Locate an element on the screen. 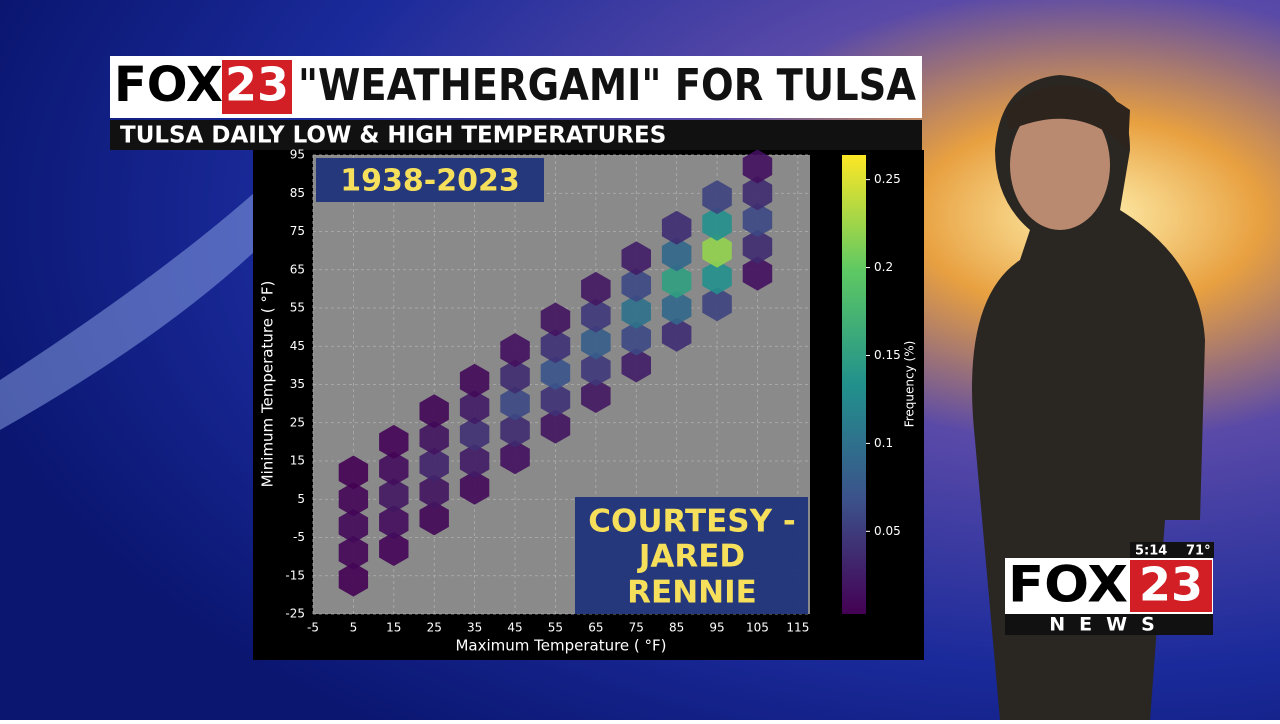 The height and width of the screenshot is (724, 1280). y-tick-label: 25 is located at coordinates (297, 422).